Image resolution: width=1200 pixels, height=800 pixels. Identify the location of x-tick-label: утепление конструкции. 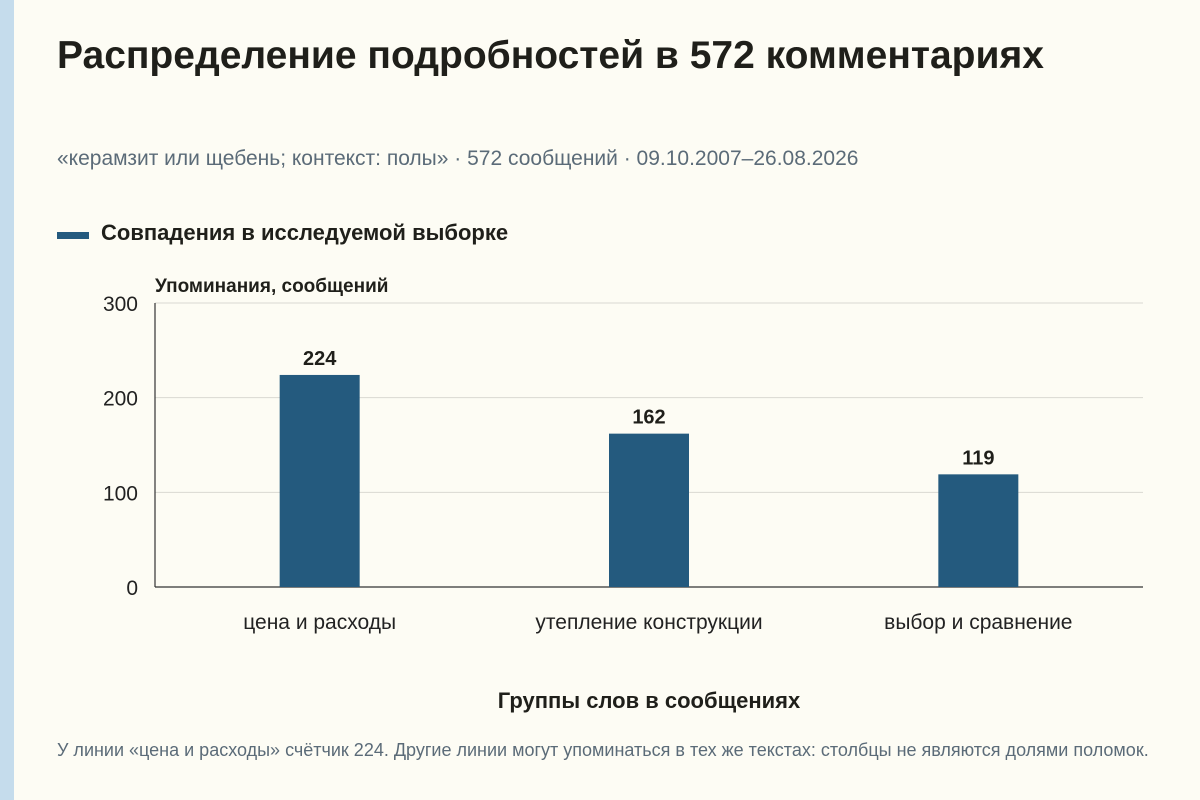
(648, 622).